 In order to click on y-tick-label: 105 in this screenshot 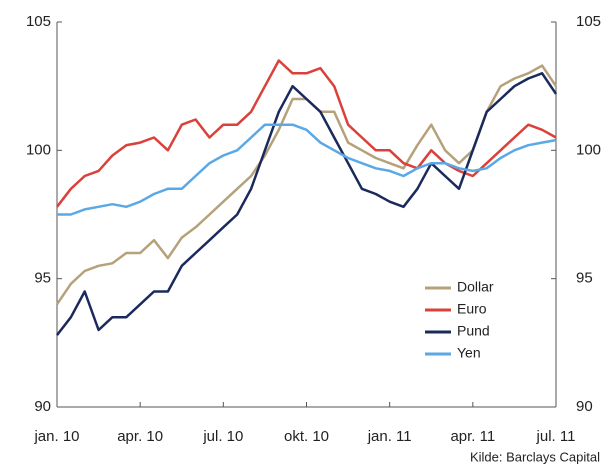, I will do `click(38, 21)`.